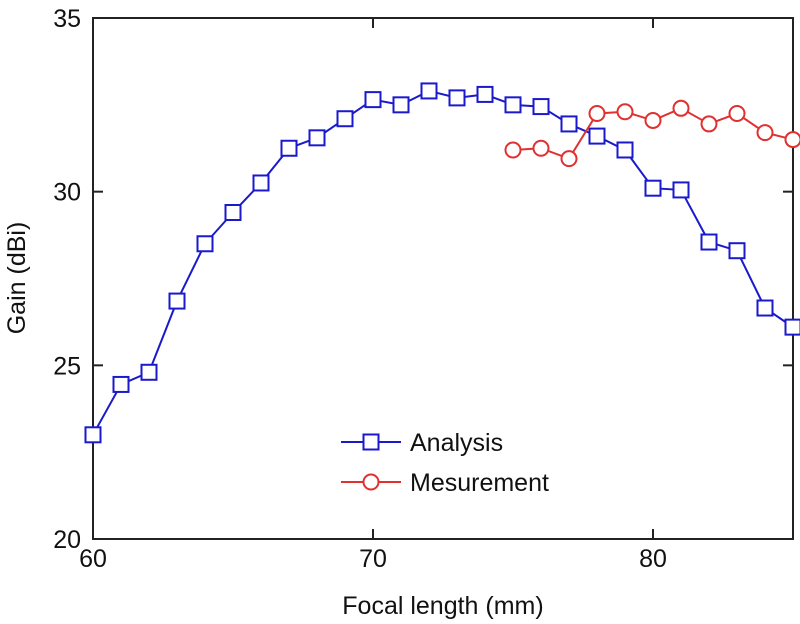 This screenshot has height=624, width=800. What do you see at coordinates (442, 606) in the screenshot?
I see `x-axis-label: Focal length (mm)` at bounding box center [442, 606].